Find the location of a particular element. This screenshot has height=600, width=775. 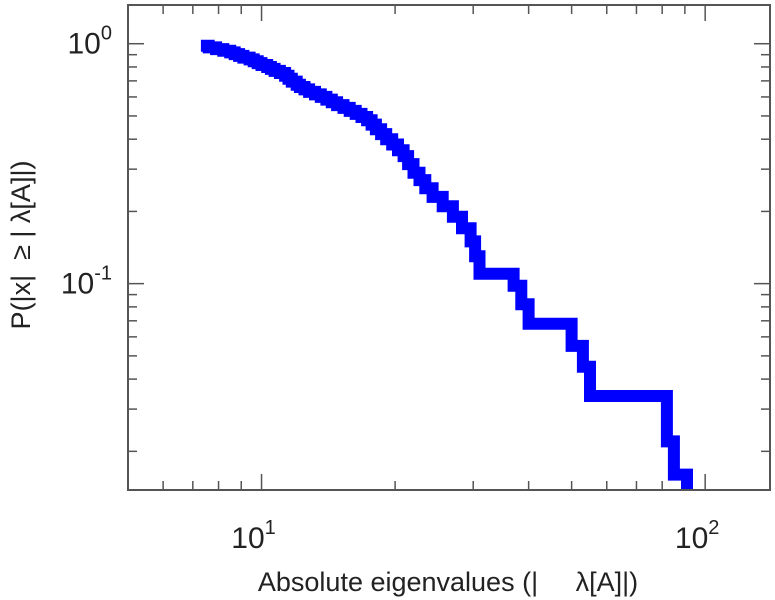

y-tick-label: 10⁻¹ is located at coordinates (86, 282).